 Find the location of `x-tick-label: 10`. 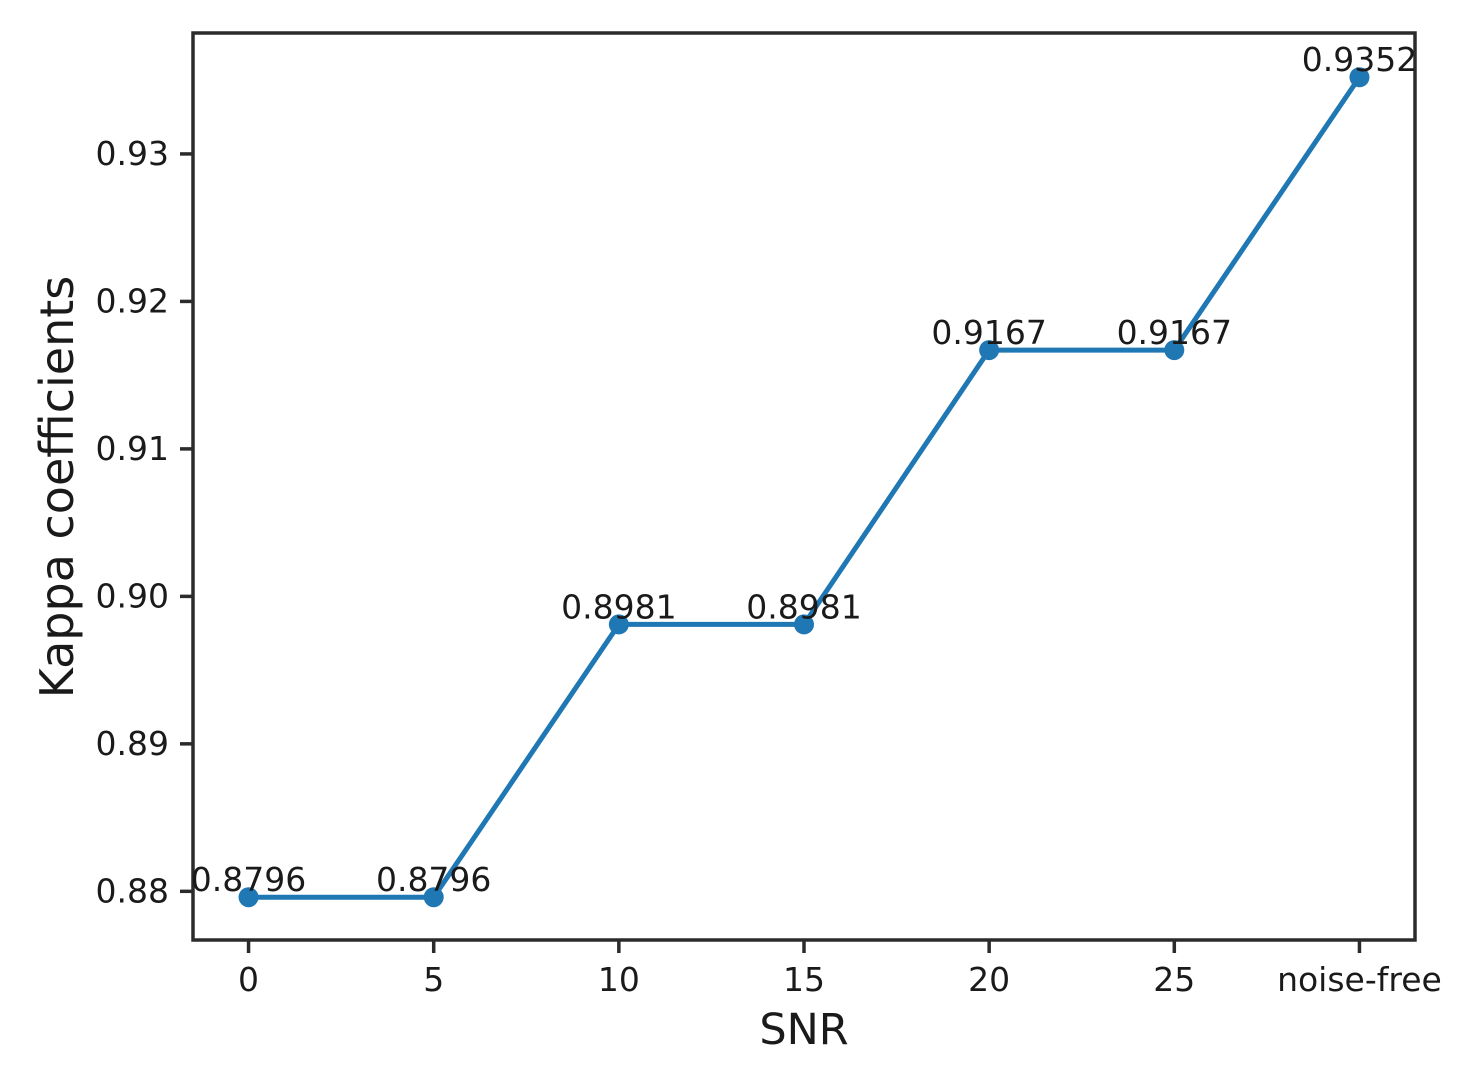

x-tick-label: 10 is located at coordinates (619, 979).